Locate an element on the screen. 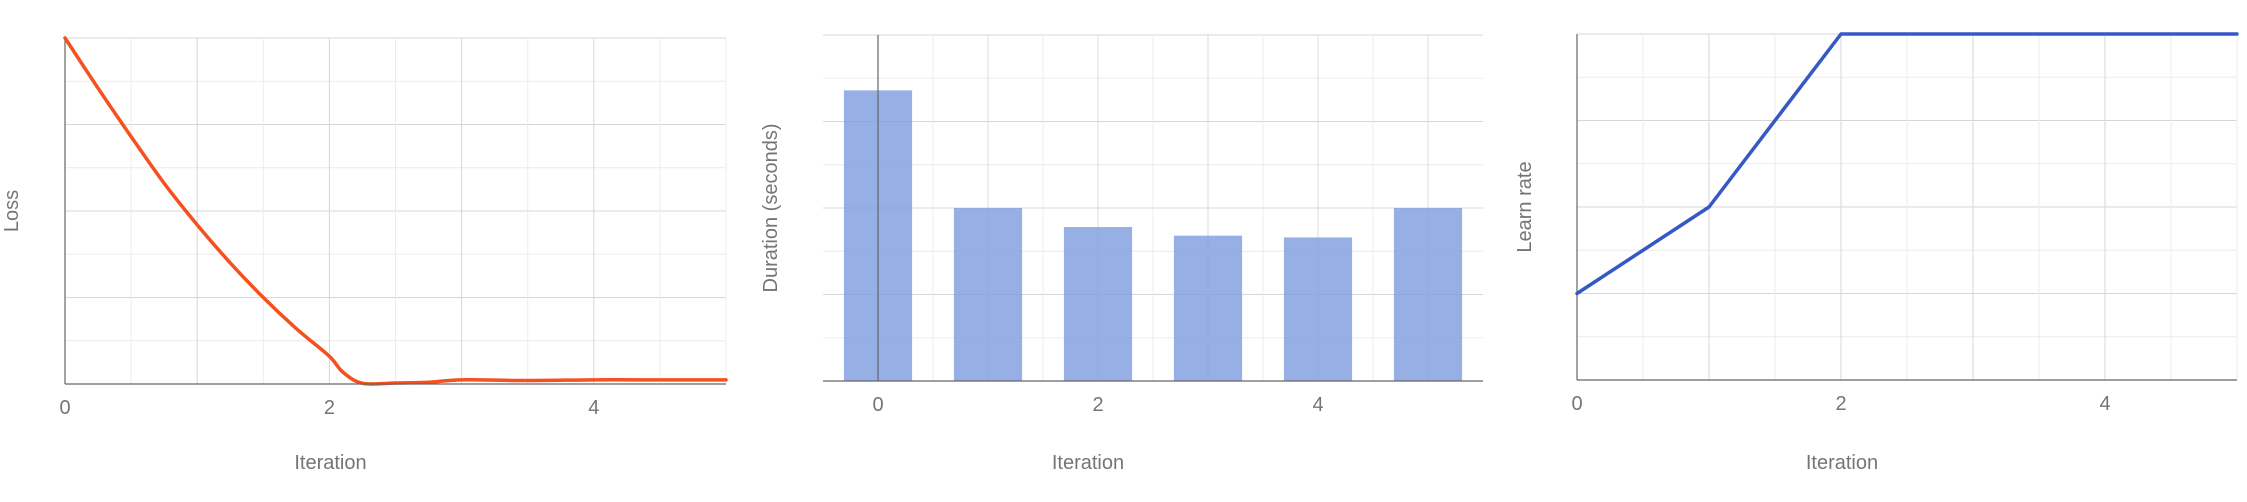  y-axis-label: Learn rate is located at coordinates (1525, 206).